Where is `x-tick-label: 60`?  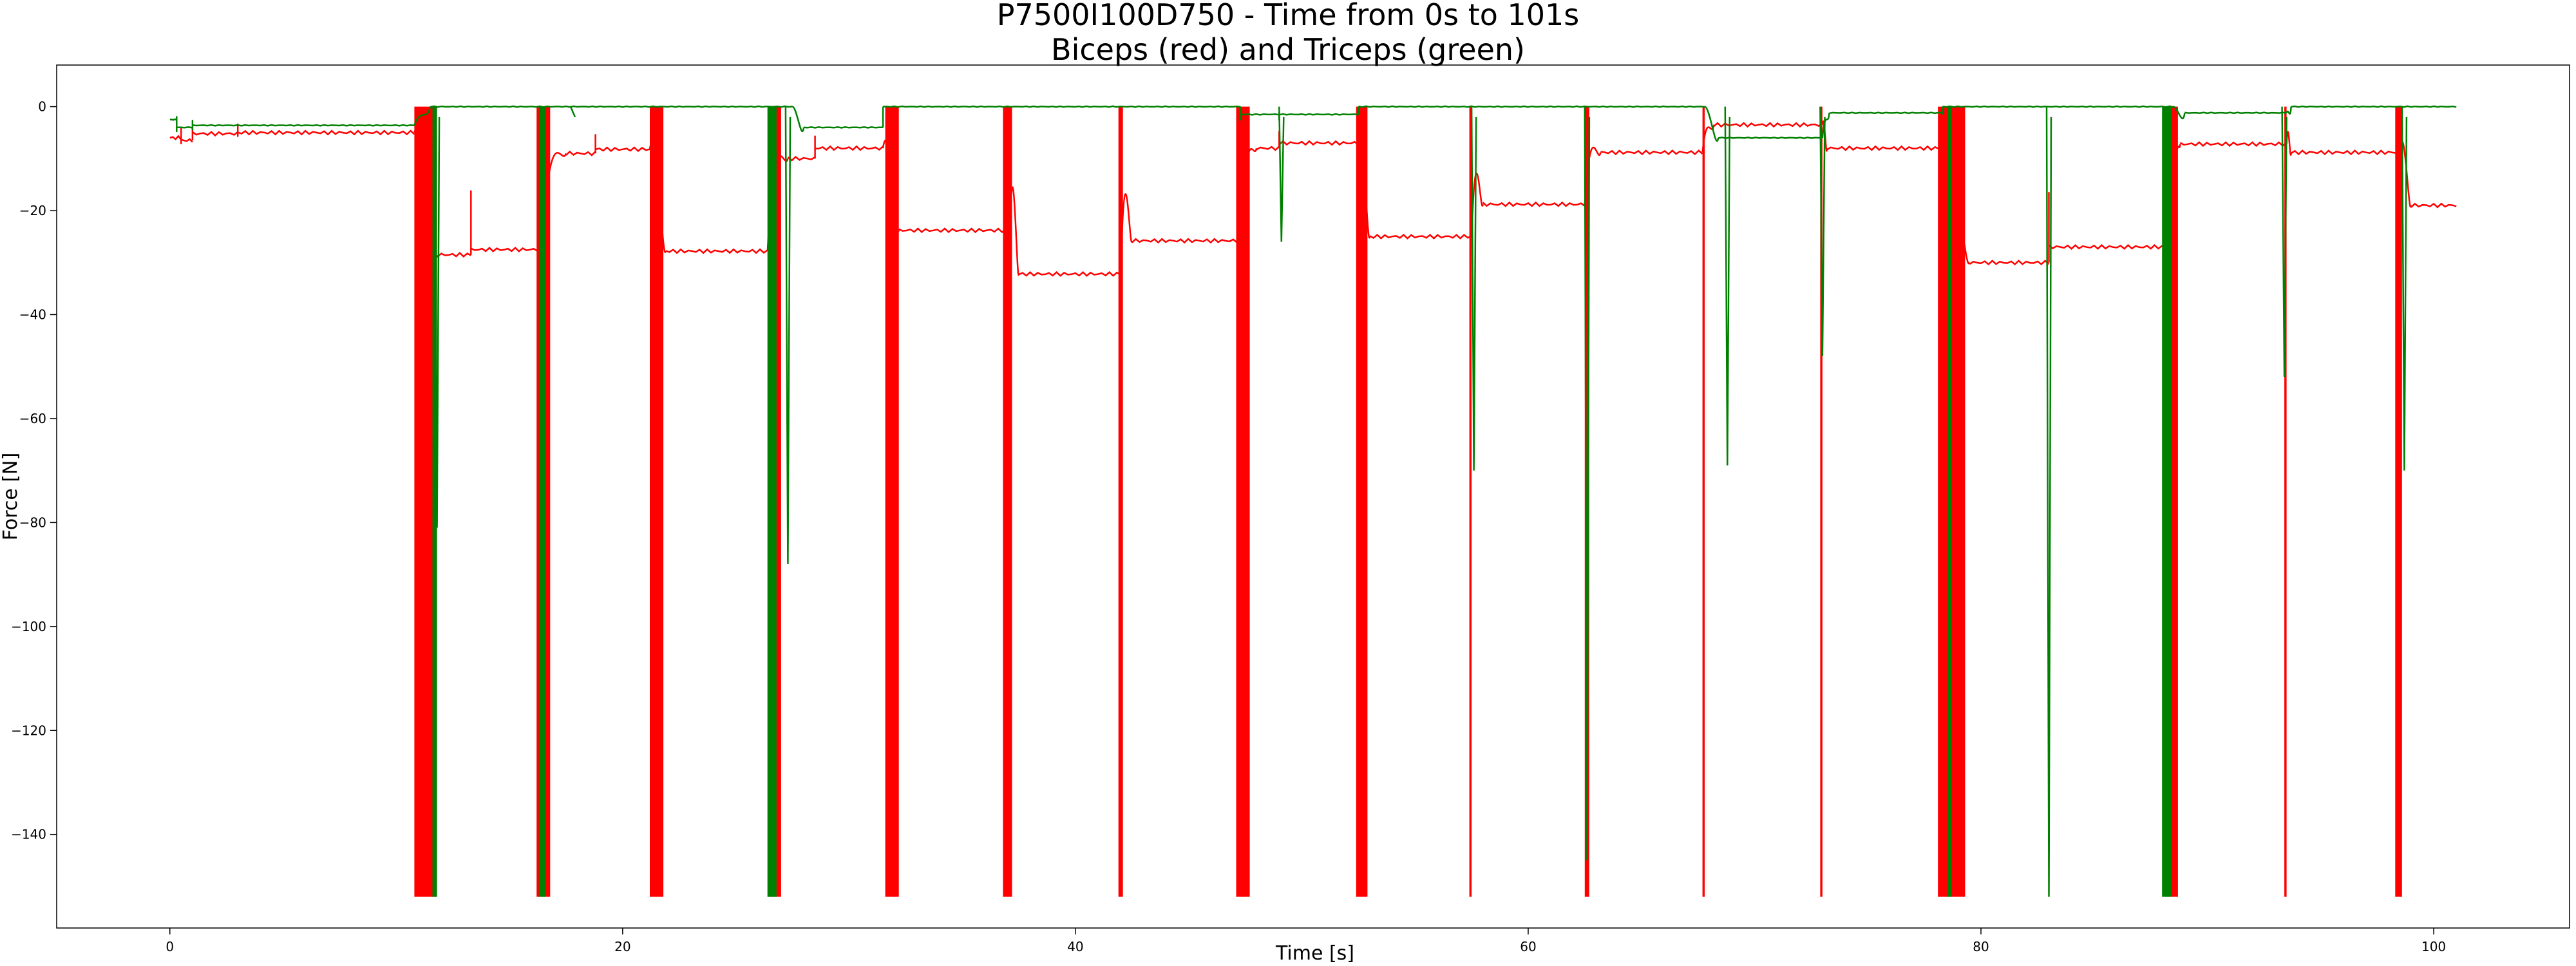
x-tick-label: 60 is located at coordinates (1528, 946).